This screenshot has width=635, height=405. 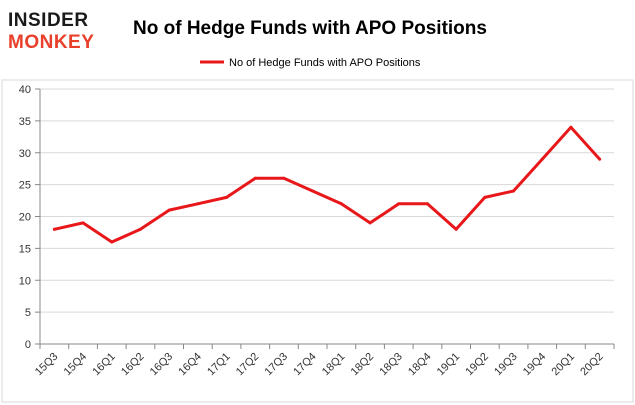 I want to click on x-tick-label: 19Q3, so click(x=506, y=365).